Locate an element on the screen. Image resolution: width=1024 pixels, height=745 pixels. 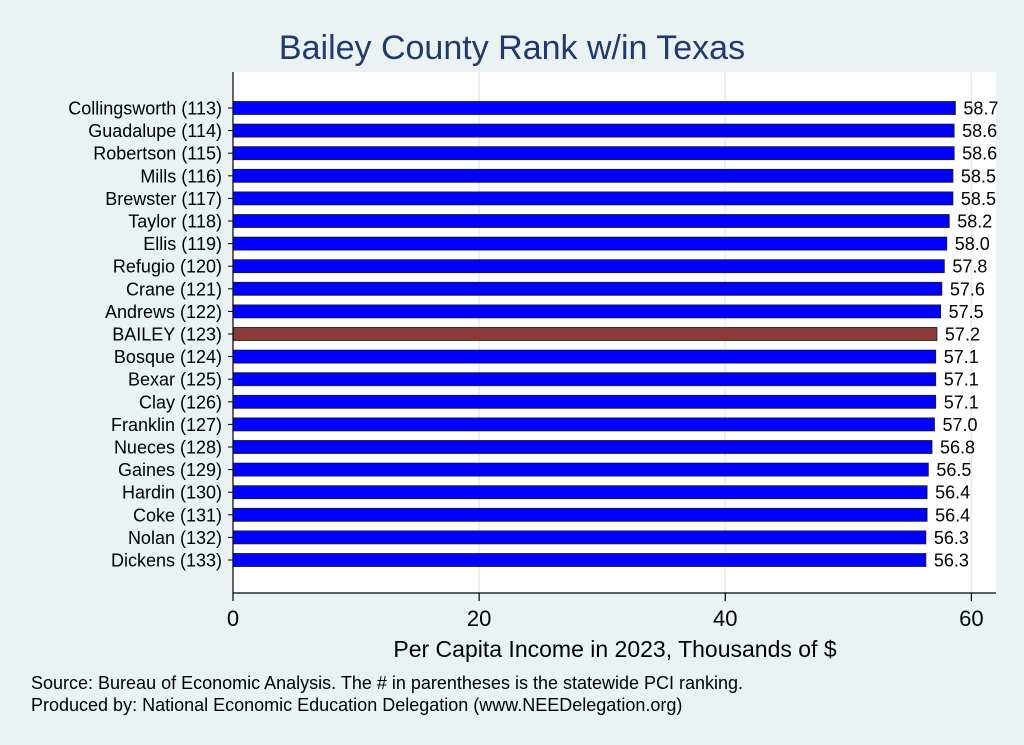
bar-highlight is located at coordinates (585, 334).